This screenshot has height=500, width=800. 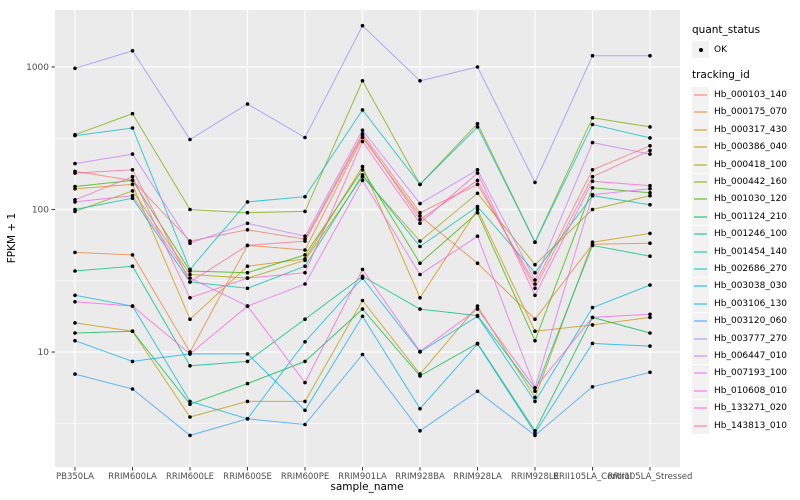 What do you see at coordinates (650, 477) in the screenshot?
I see `x-tick-label: RRII105LA_Stressed` at bounding box center [650, 477].